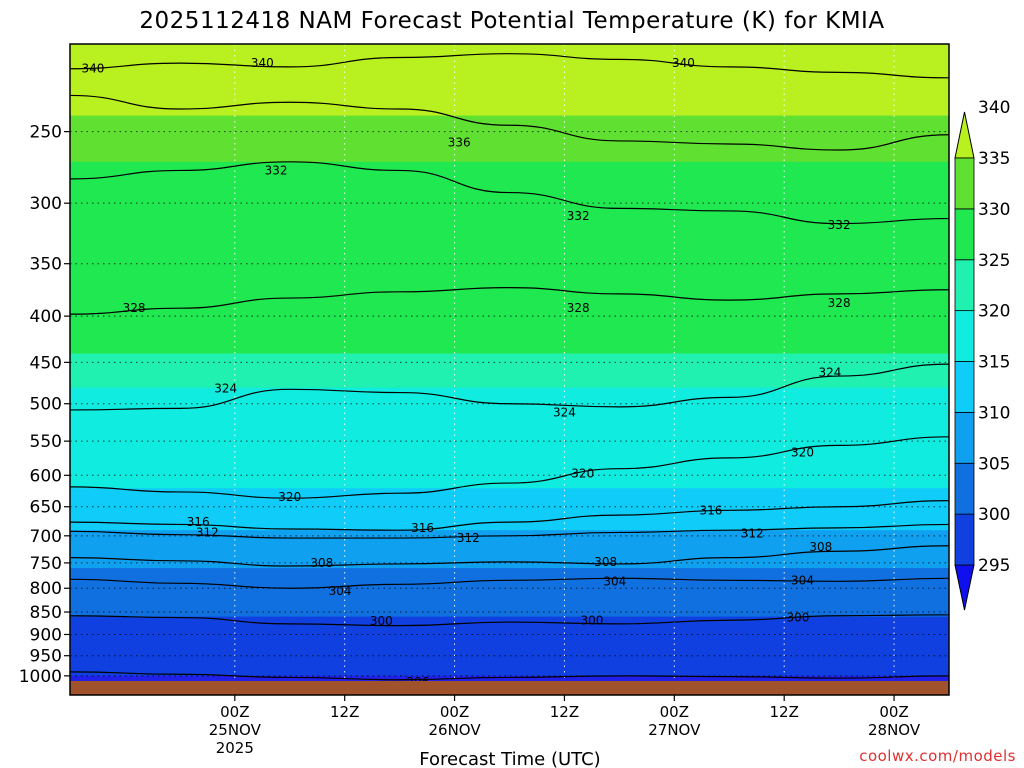  What do you see at coordinates (46, 133) in the screenshot?
I see `y-tick-label-250: 250` at bounding box center [46, 133].